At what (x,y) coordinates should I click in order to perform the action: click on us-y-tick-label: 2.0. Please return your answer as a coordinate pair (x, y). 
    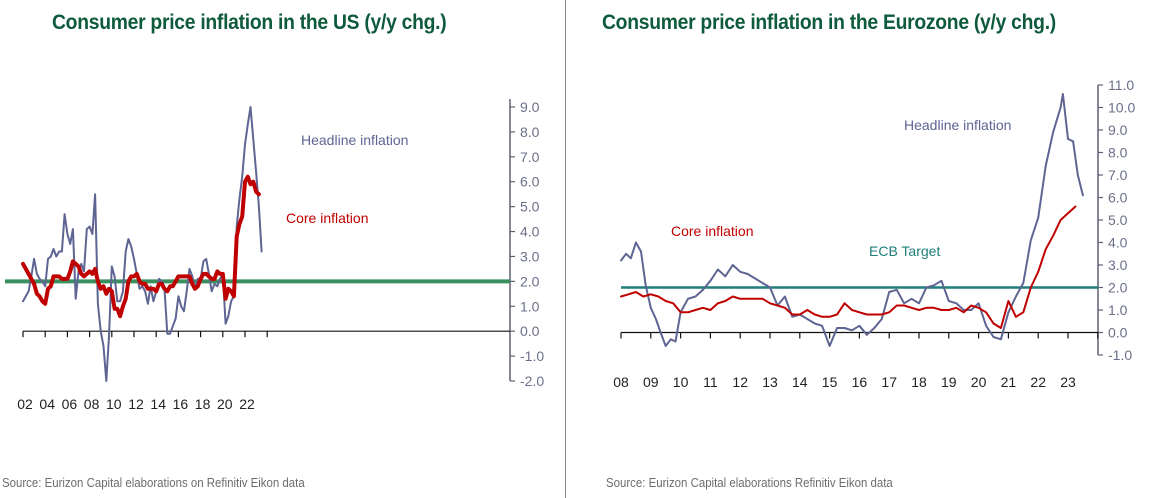
    Looking at the image, I should click on (530, 281).